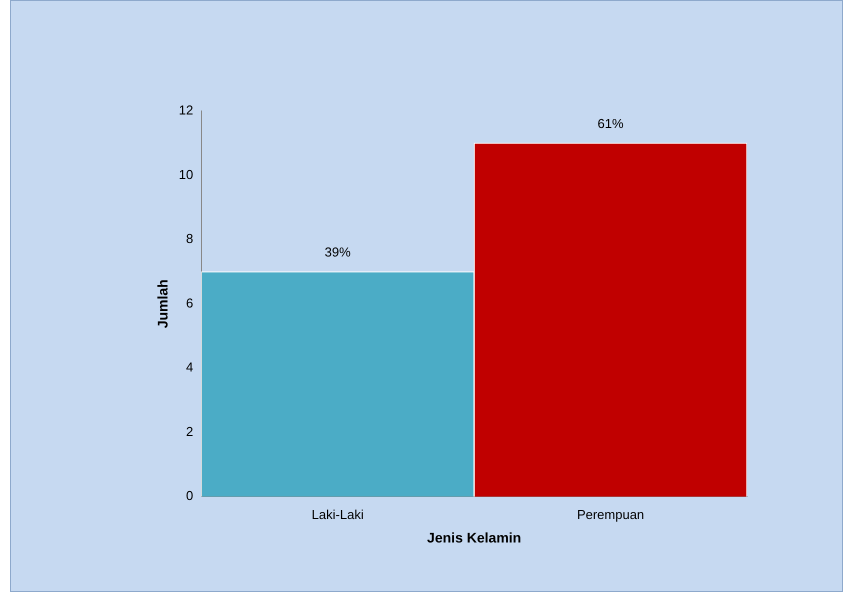 Image resolution: width=843 pixels, height=592 pixels. What do you see at coordinates (190, 302) in the screenshot?
I see `y-tick-label: 6` at bounding box center [190, 302].